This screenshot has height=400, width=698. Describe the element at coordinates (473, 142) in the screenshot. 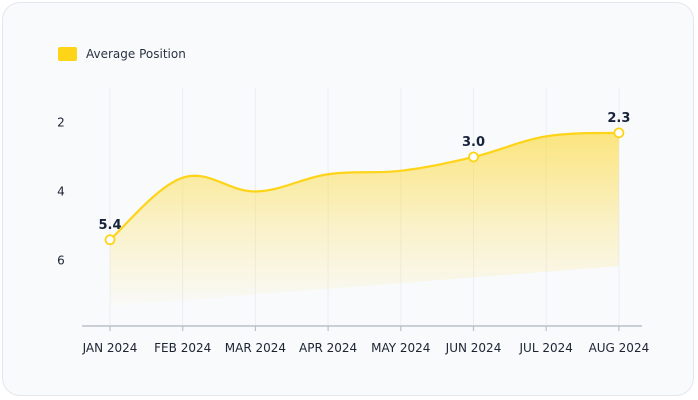

I see `data-label: 3.0` at that location.